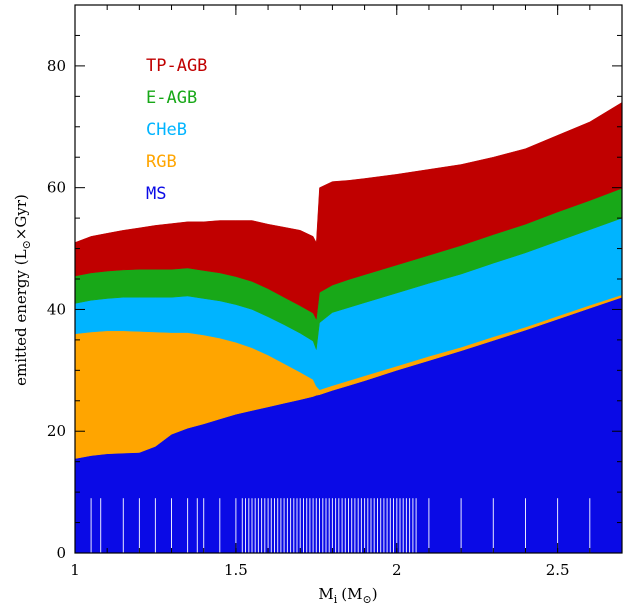 This screenshot has width=626, height=607. Describe the element at coordinates (56, 66) in the screenshot. I see `y-tick-label: 80` at that location.